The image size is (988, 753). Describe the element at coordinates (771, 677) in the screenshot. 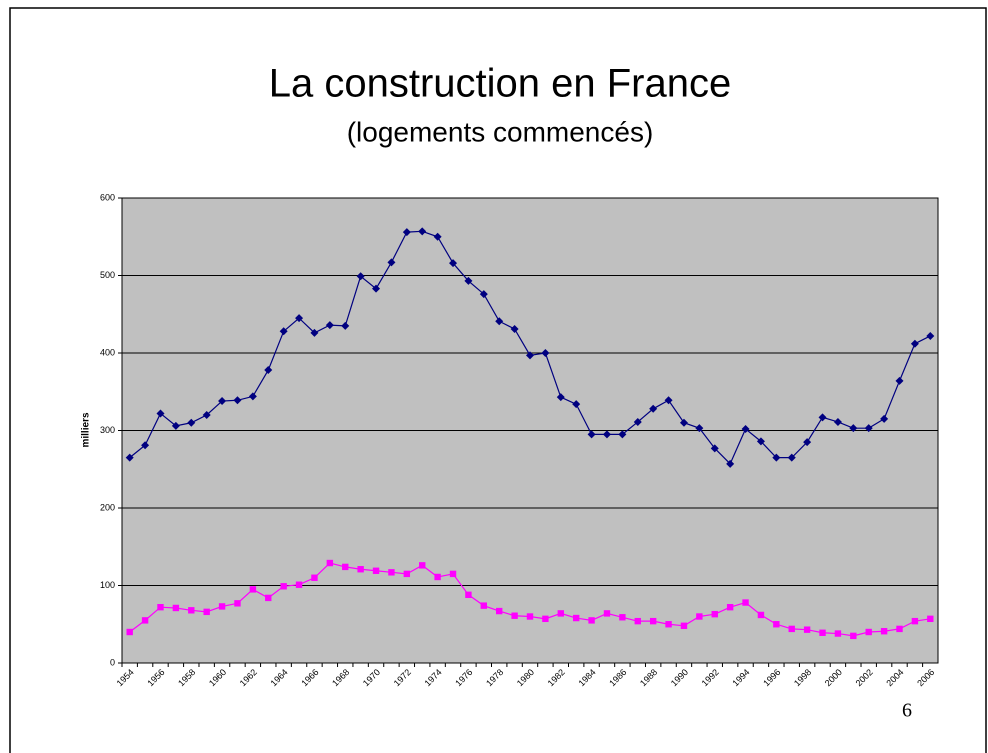

I see `x-tick-label: 1996` at that location.